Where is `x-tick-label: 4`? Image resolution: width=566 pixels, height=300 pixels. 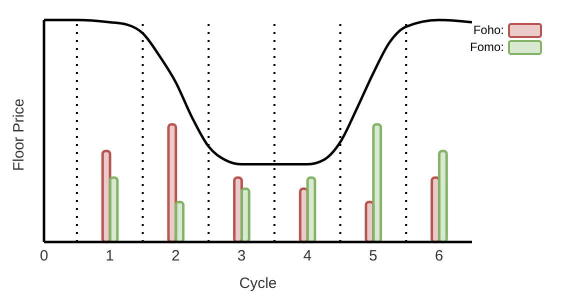 x-tick-label: 4 is located at coordinates (307, 256).